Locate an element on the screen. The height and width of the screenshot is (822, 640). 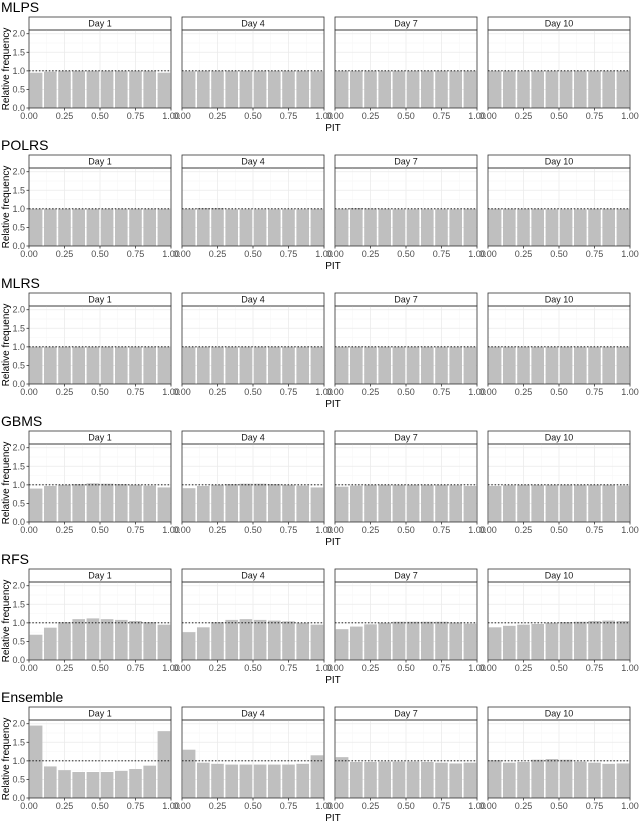
y-tick-label: 0.0 is located at coordinates (18, 798).